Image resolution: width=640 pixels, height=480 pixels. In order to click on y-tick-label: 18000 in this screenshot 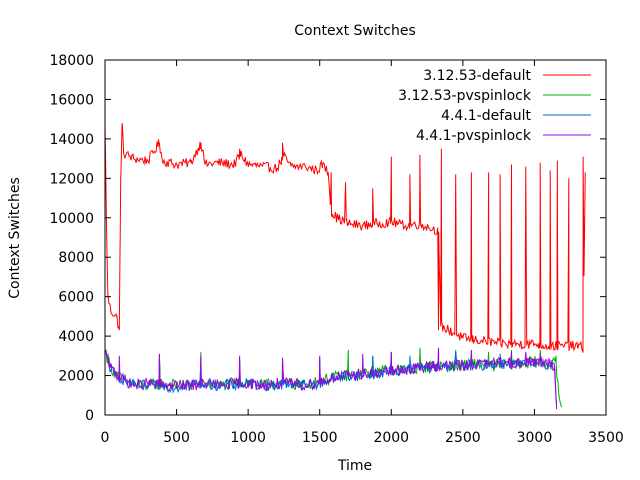, I will do `click(71, 61)`.